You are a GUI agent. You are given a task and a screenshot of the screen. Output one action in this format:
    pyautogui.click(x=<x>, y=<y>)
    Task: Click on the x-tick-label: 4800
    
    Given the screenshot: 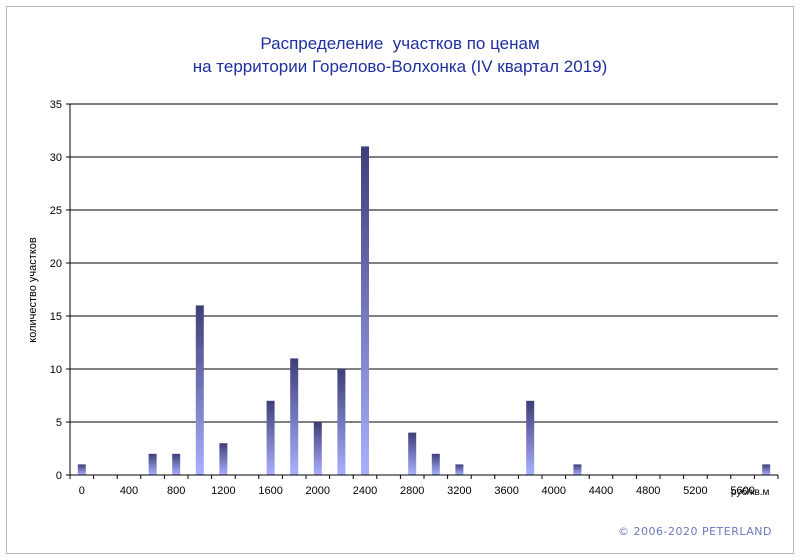 What is the action you would take?
    pyautogui.click(x=648, y=491)
    